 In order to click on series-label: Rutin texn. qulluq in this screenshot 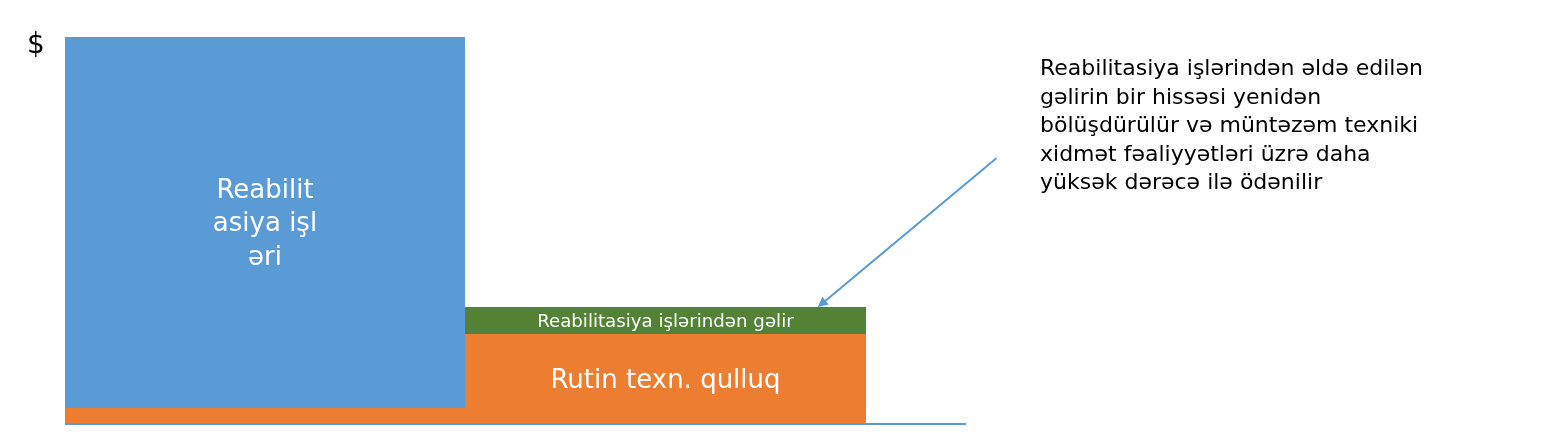, I will do `click(665, 378)`.